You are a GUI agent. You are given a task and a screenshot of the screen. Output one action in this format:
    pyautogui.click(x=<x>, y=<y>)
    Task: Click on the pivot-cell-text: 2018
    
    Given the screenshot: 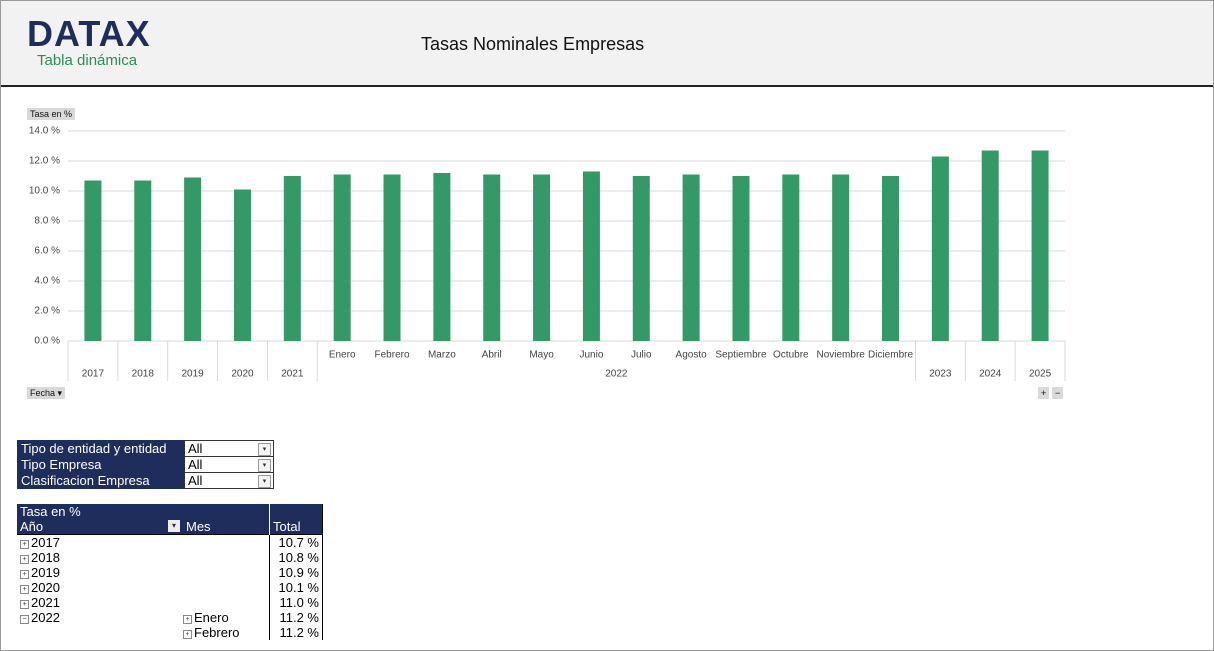 What is the action you would take?
    pyautogui.click(x=45, y=557)
    